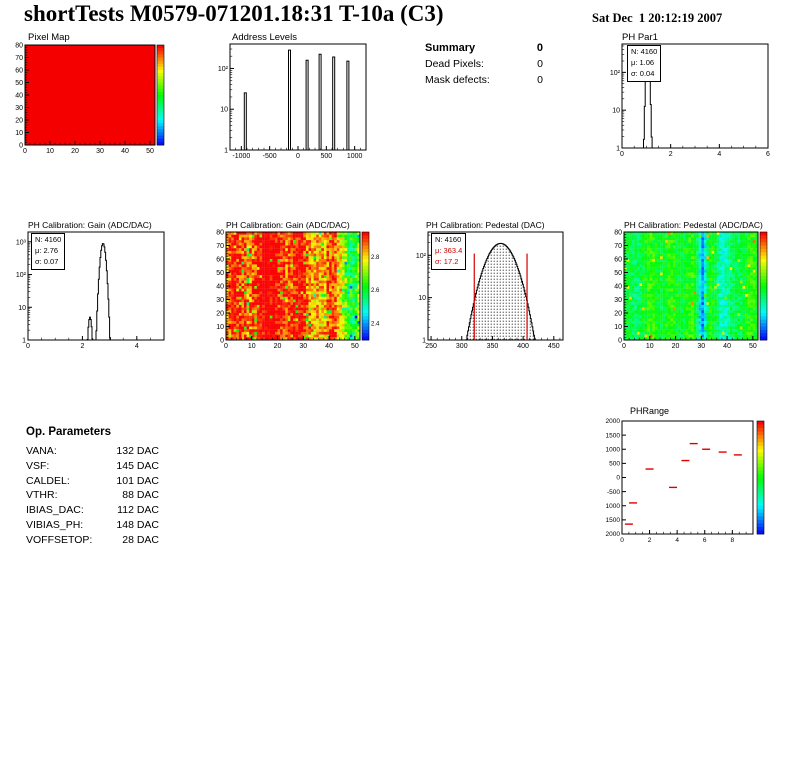 The image size is (796, 772). I want to click on param-label: VSF:, so click(38, 465).